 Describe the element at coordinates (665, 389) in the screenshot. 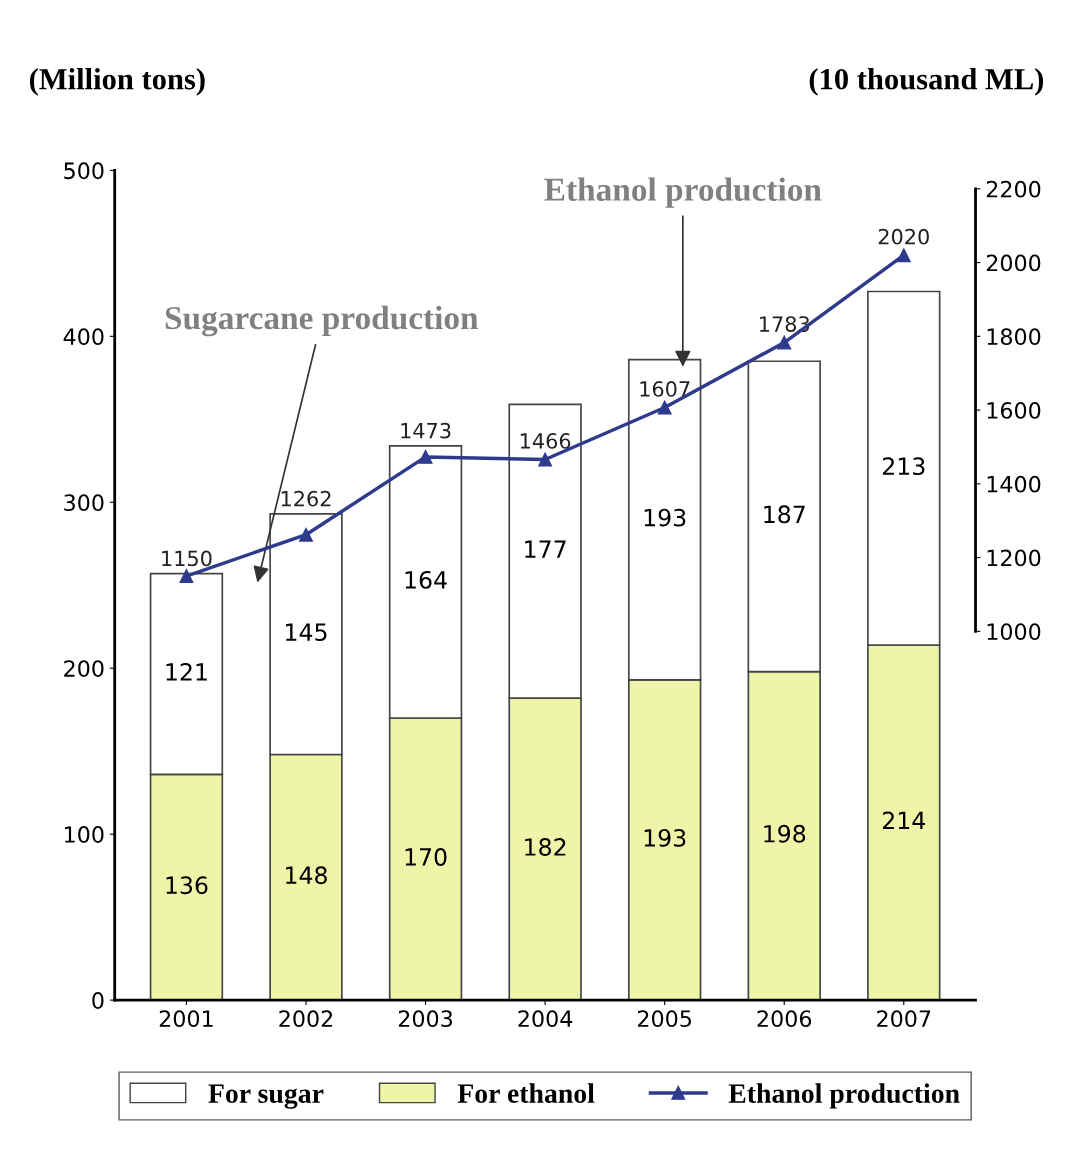

I see `data-label: 1607` at that location.